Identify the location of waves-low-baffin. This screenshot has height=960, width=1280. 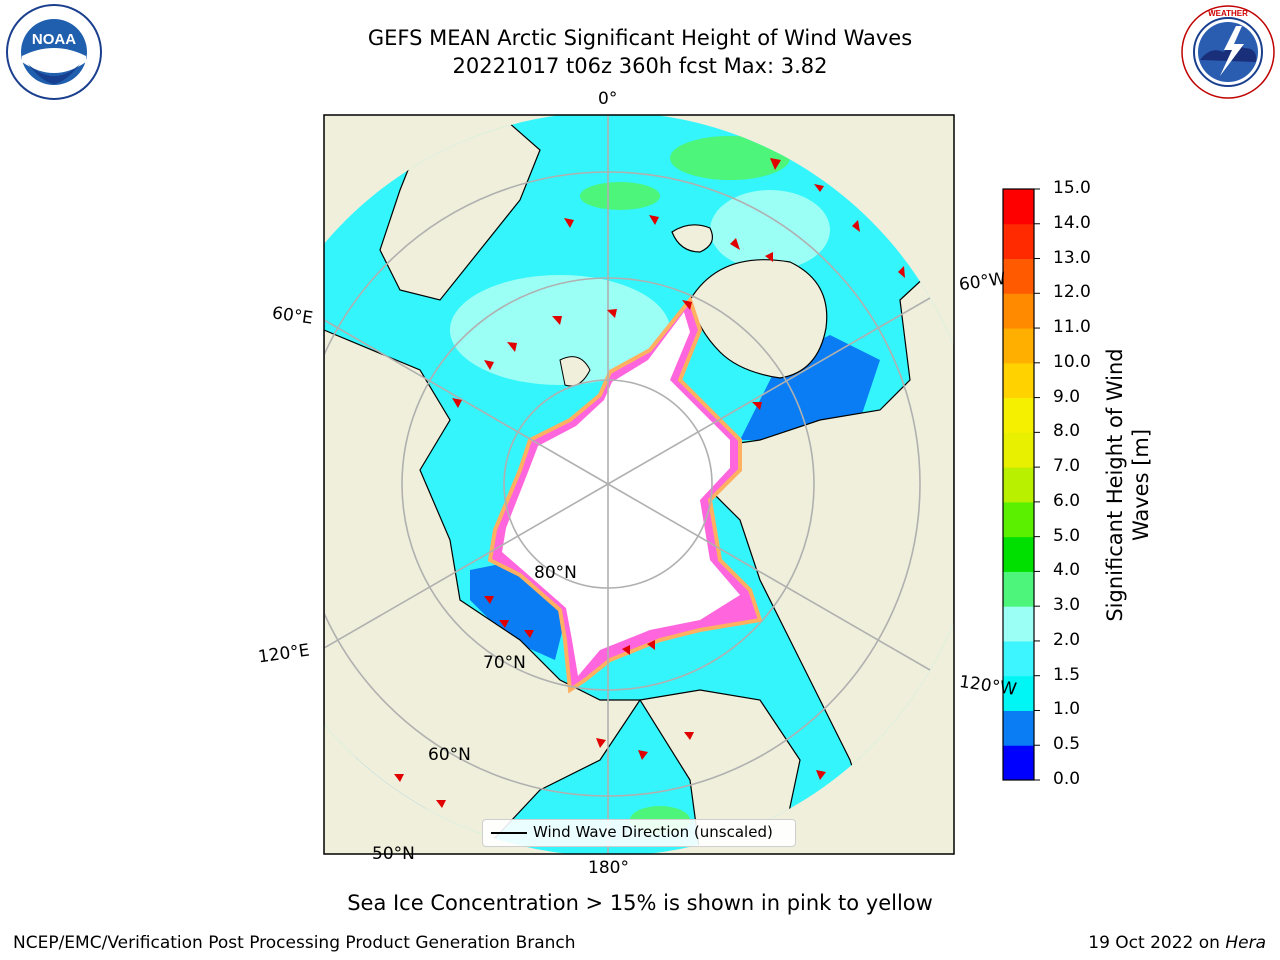
(810, 387).